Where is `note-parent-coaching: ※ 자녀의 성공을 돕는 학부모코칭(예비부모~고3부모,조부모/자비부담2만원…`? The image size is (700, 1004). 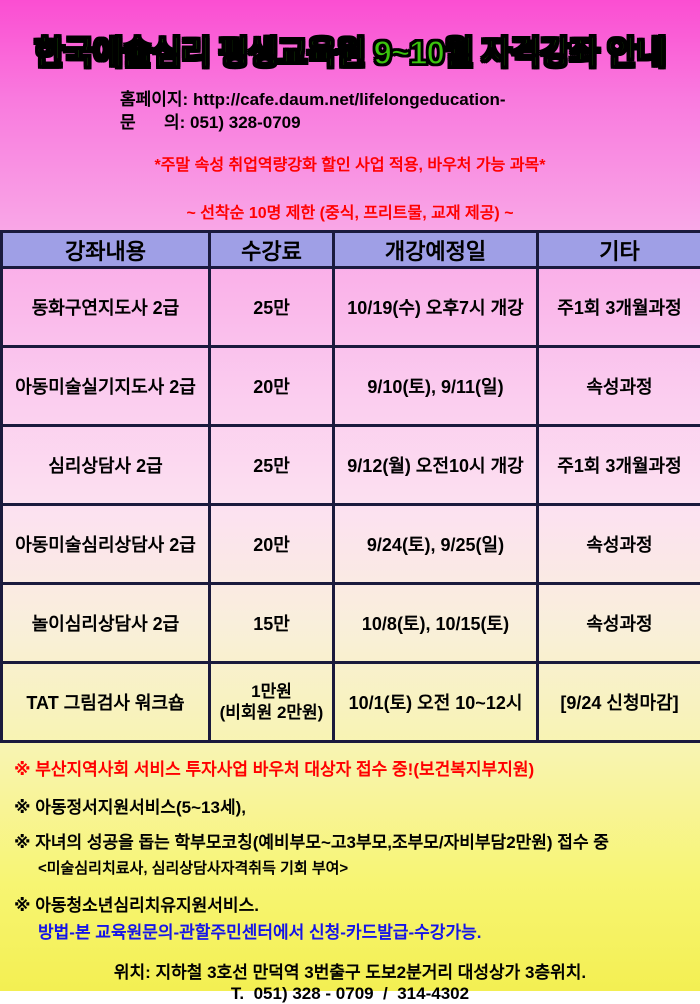
note-parent-coaching: ※ 자녀의 성공을 돕는 학부모코칭(예비부모~고3부모,조부모/자비부담2만원… is located at coordinates (357, 843).